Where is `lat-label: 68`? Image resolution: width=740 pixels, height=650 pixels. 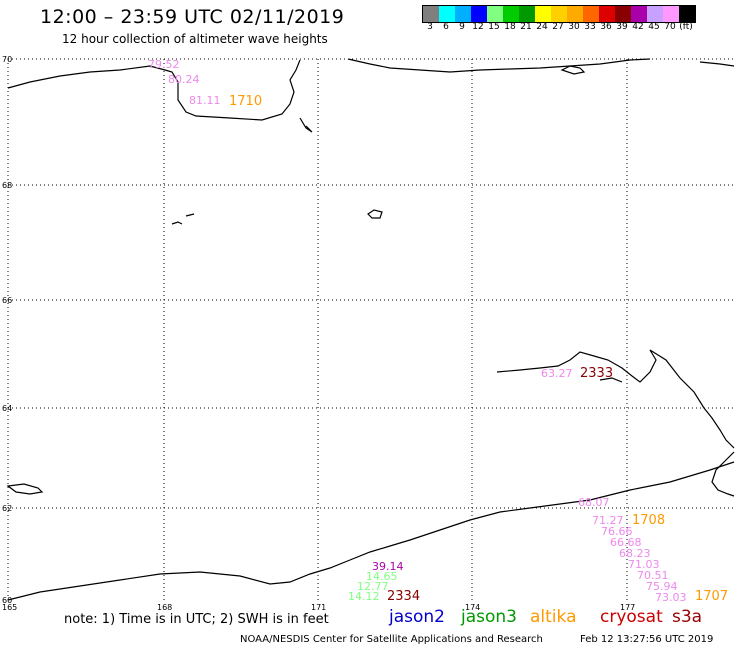
lat-label: 68 is located at coordinates (7, 185).